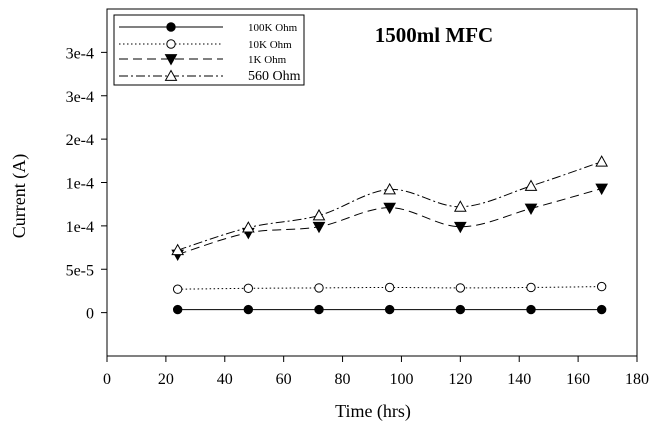 The width and height of the screenshot is (657, 421). What do you see at coordinates (519, 379) in the screenshot?
I see `x-tick-label: 140` at bounding box center [519, 379].